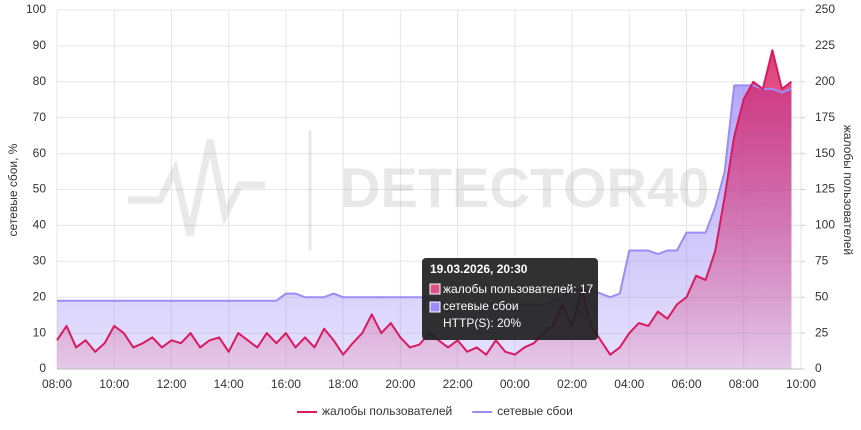 The width and height of the screenshot is (861, 430). I want to click on y2-tick-label: 75, so click(822, 260).